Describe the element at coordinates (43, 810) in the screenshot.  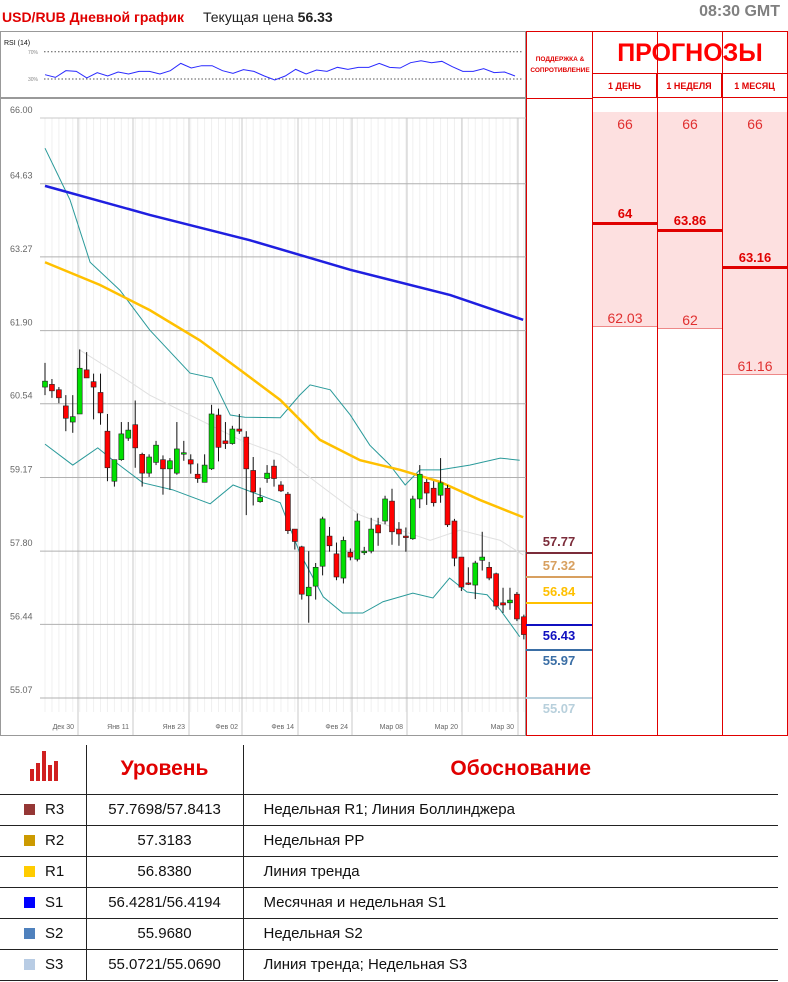
I see `level-name: R3` at that location.